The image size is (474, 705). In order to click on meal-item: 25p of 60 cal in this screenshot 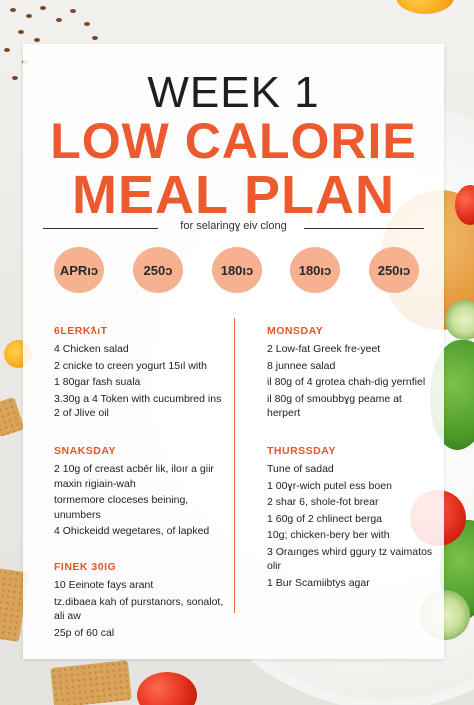, I will do `click(84, 632)`.